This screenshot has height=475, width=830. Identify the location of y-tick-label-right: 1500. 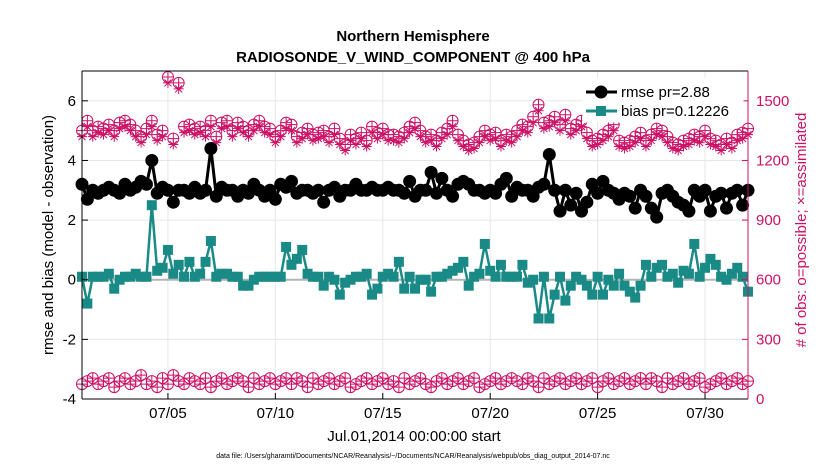
(772, 101).